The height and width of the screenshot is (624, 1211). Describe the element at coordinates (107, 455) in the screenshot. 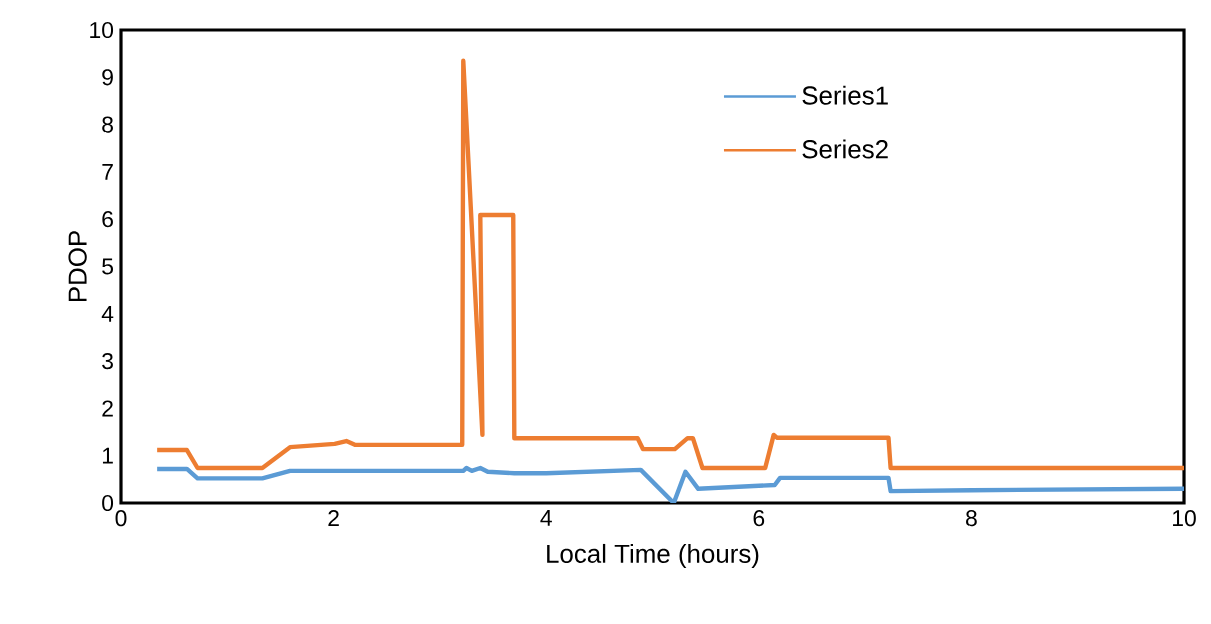

I see `y-tick-label: 1` at that location.